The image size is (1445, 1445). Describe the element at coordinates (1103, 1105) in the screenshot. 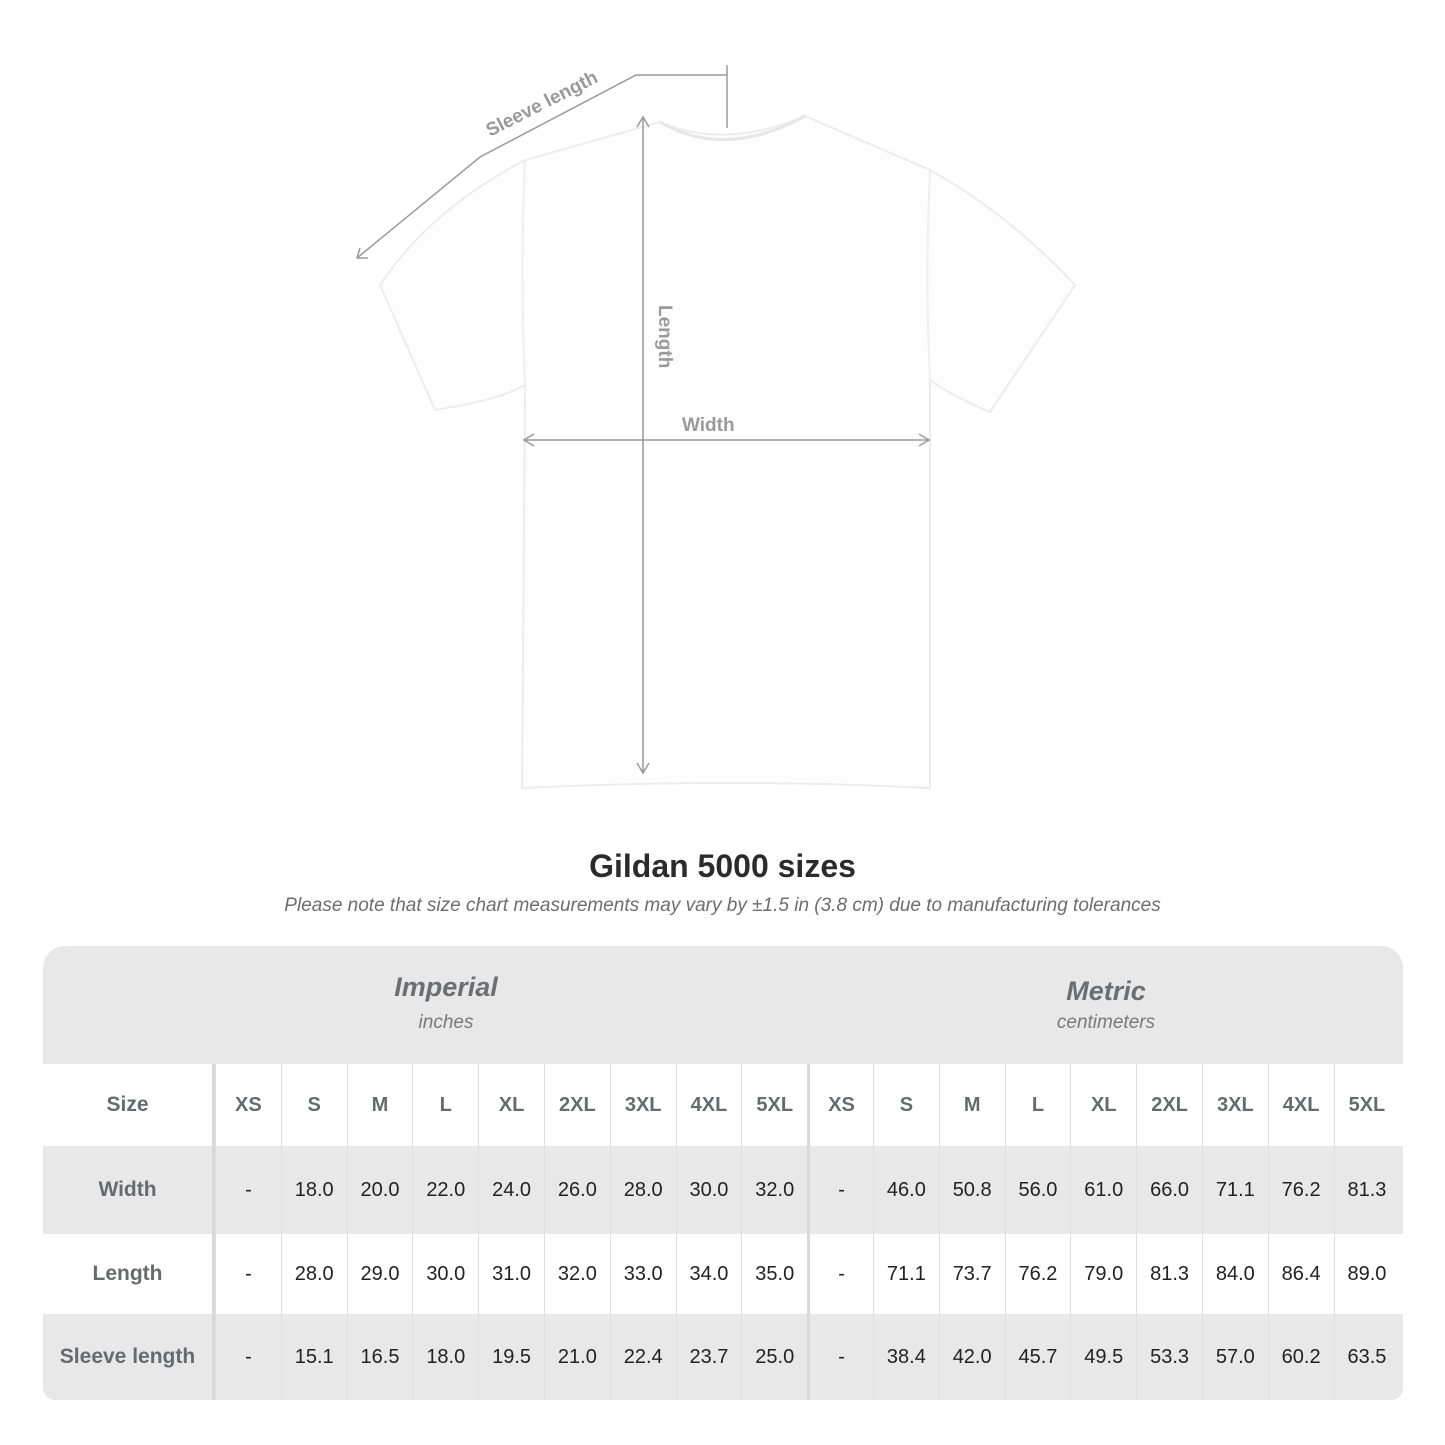

I see `metric-size-header: XL` at that location.